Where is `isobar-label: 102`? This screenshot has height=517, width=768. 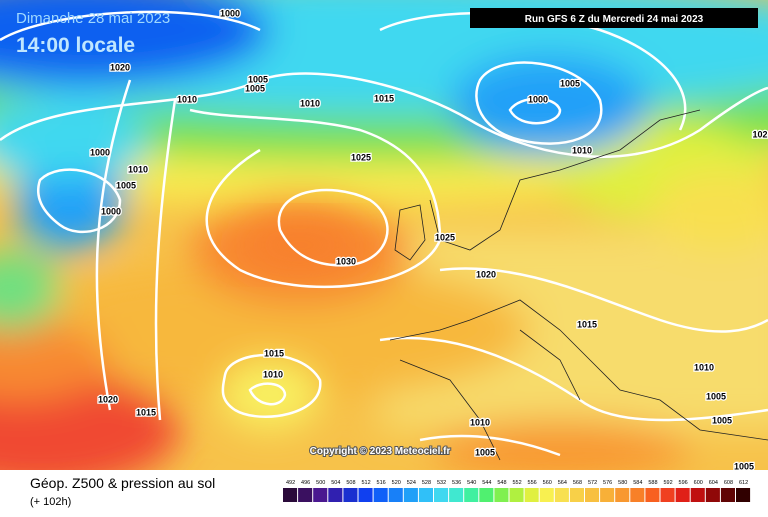 isobar-label: 102 is located at coordinates (759, 134).